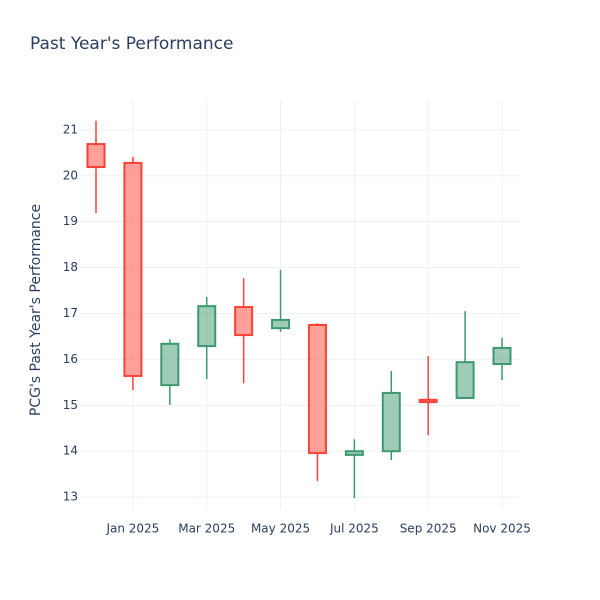 Image resolution: width=600 pixels, height=600 pixels. What do you see at coordinates (428, 529) in the screenshot?
I see `x-tick-label: Sep 2025` at bounding box center [428, 529].